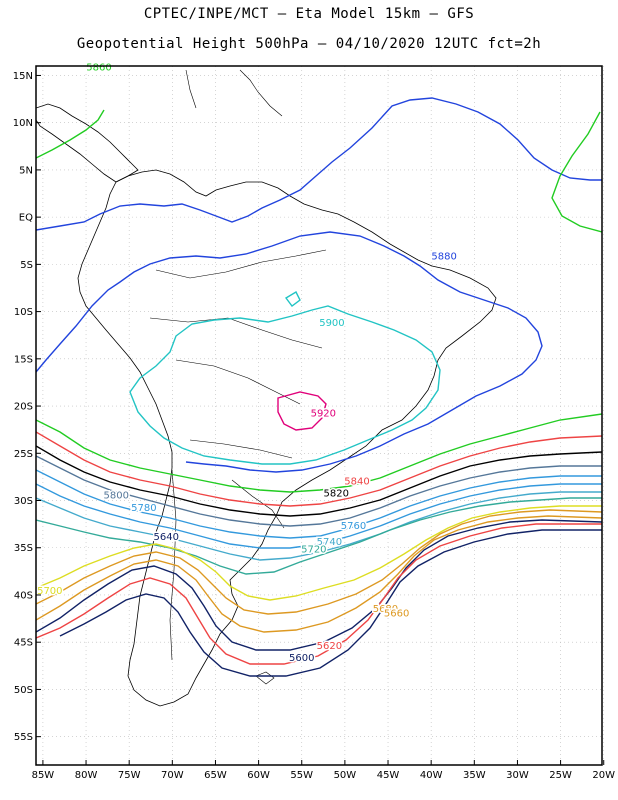  Describe the element at coordinates (560, 775) in the screenshot. I see `lon-tick-label: 25W` at that location.